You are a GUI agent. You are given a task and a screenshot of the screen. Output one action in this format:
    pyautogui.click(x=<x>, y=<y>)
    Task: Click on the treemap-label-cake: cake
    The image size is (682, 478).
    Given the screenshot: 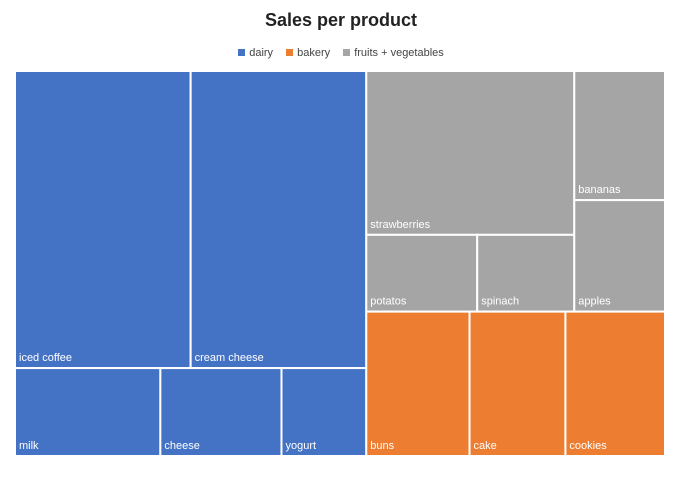 What is the action you would take?
    pyautogui.click(x=485, y=446)
    